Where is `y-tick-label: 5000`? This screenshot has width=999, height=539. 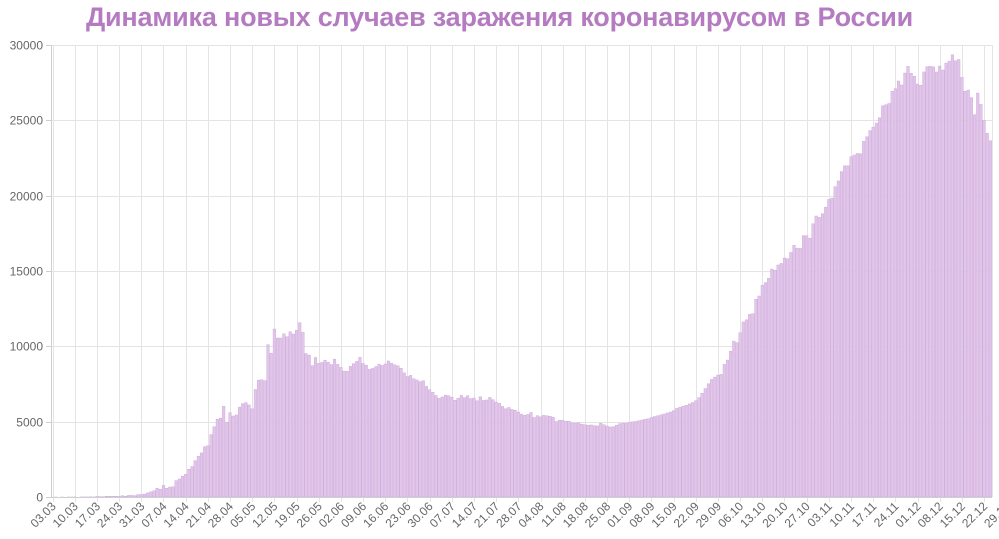
y-tick-label: 5000 is located at coordinates (29, 423).